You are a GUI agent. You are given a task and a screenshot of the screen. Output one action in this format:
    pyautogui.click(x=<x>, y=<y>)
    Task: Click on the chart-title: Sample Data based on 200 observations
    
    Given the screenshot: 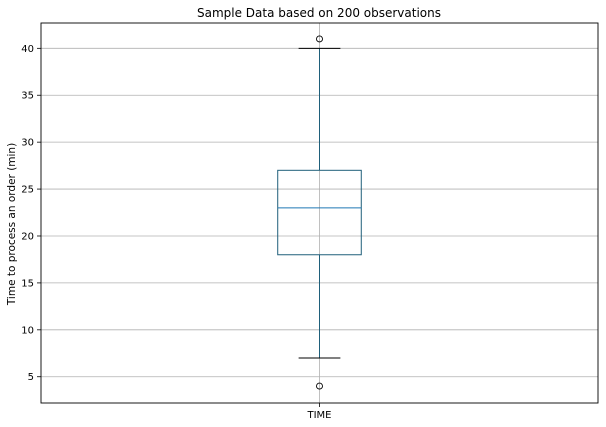 What is the action you would take?
    pyautogui.click(x=319, y=13)
    